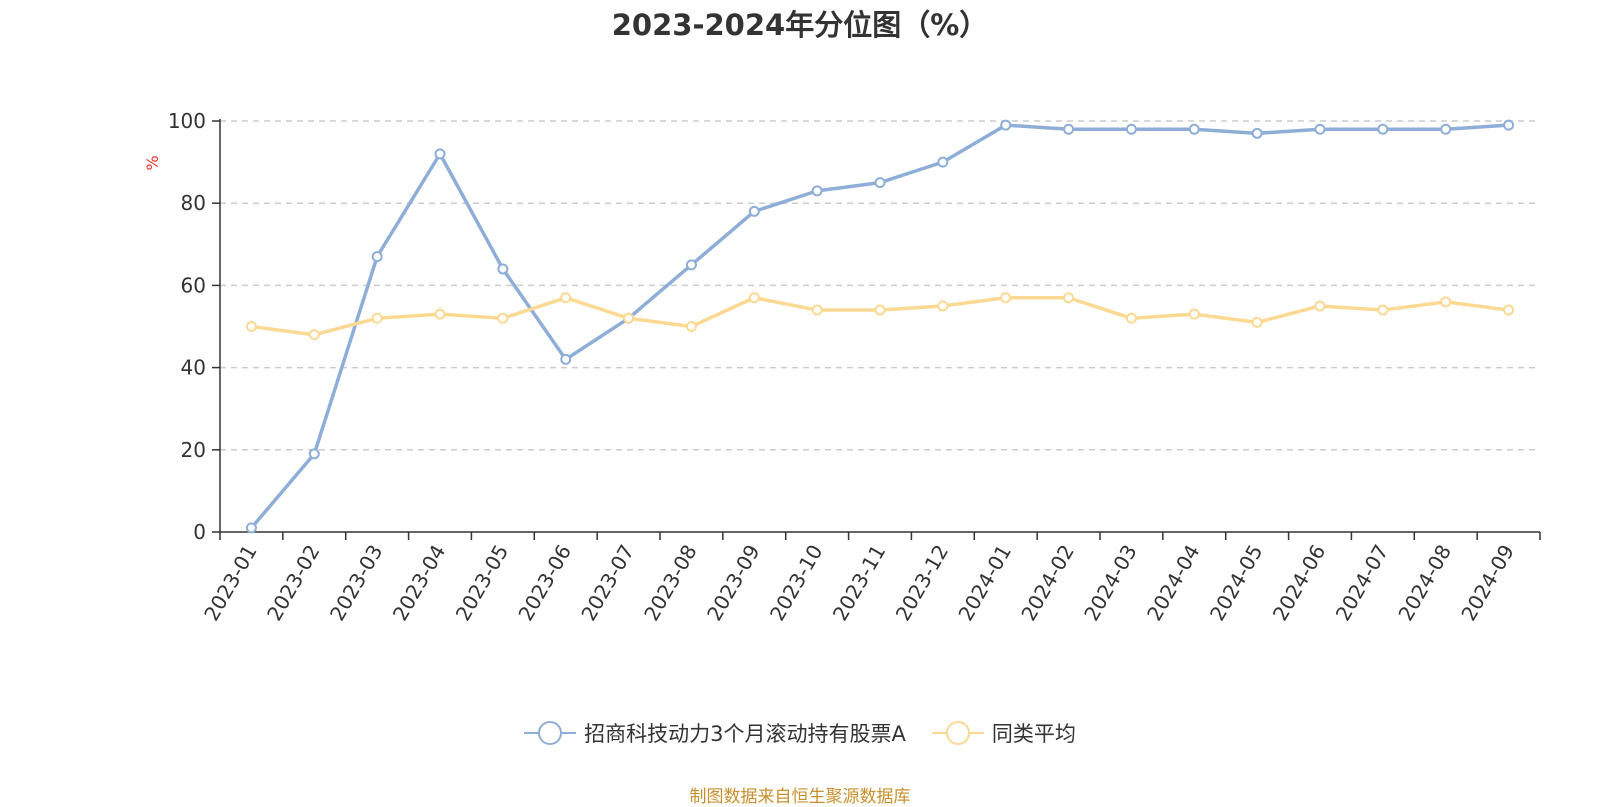 This screenshot has height=807, width=1600. What do you see at coordinates (607, 583) in the screenshot?
I see `x-tick-label: 2023-07` at bounding box center [607, 583].